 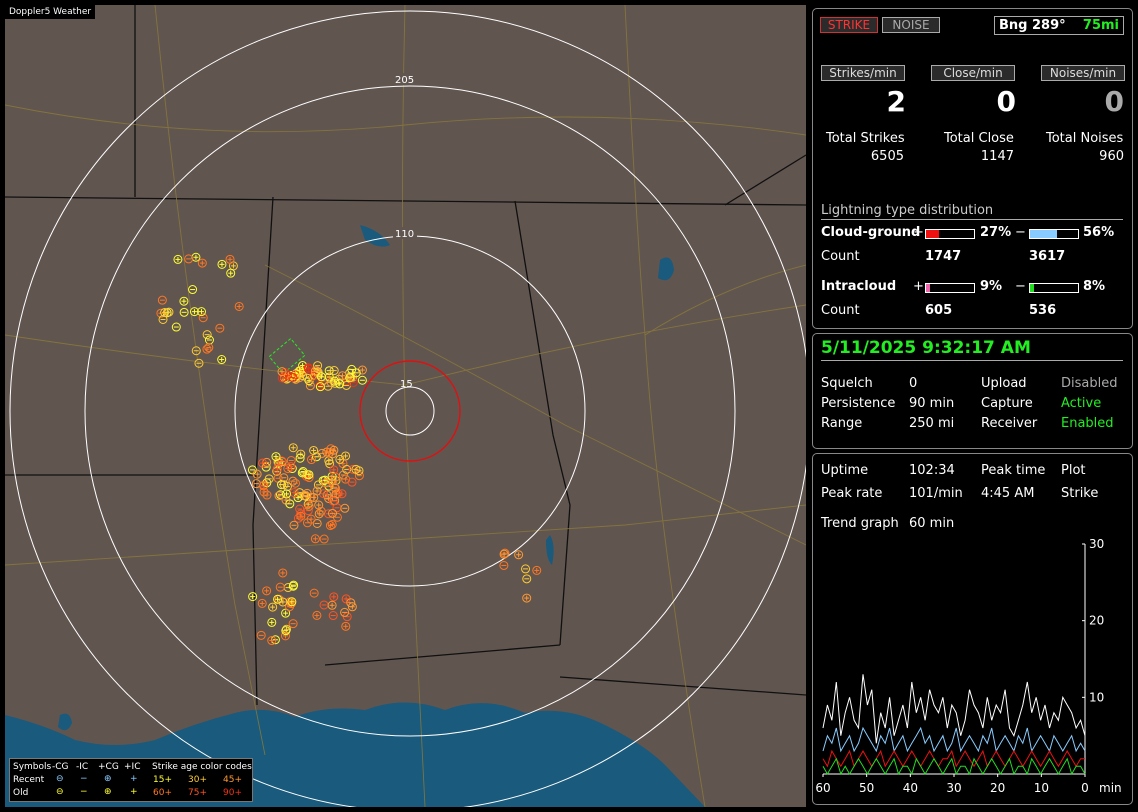 What do you see at coordinates (997, 156) in the screenshot?
I see `total-close: 1147` at bounding box center [997, 156].